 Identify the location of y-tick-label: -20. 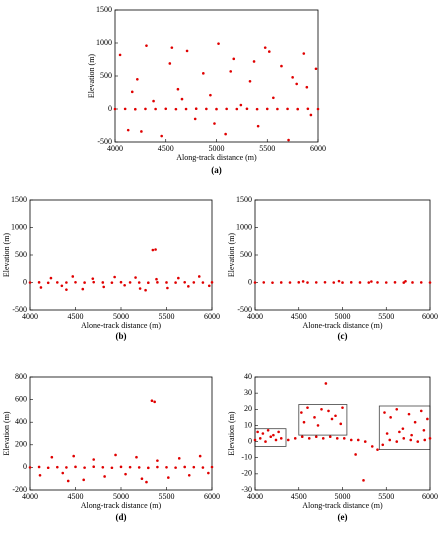
(246, 473).